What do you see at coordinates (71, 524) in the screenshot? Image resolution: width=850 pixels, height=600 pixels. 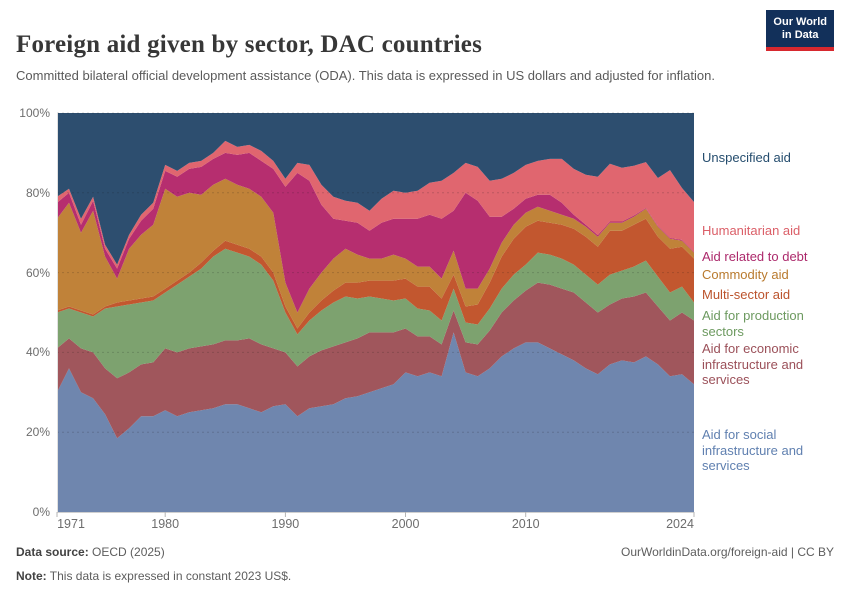 I see `x-tick-label-1971: 1971` at bounding box center [71, 524].